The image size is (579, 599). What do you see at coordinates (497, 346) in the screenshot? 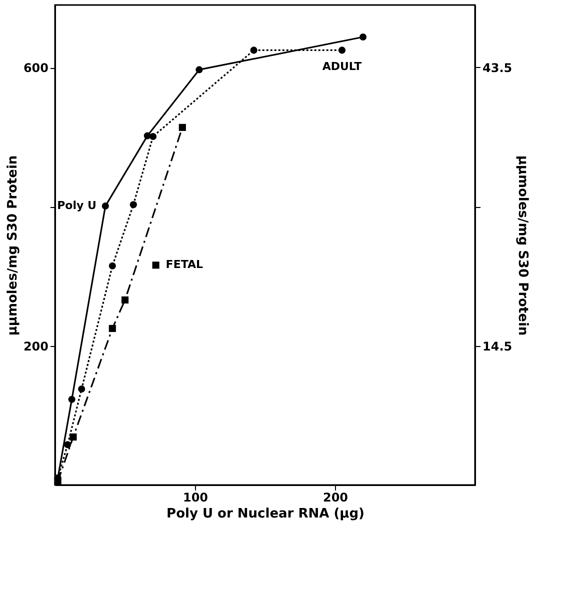
I see `y2-tick-label: 14.5` at bounding box center [497, 346].